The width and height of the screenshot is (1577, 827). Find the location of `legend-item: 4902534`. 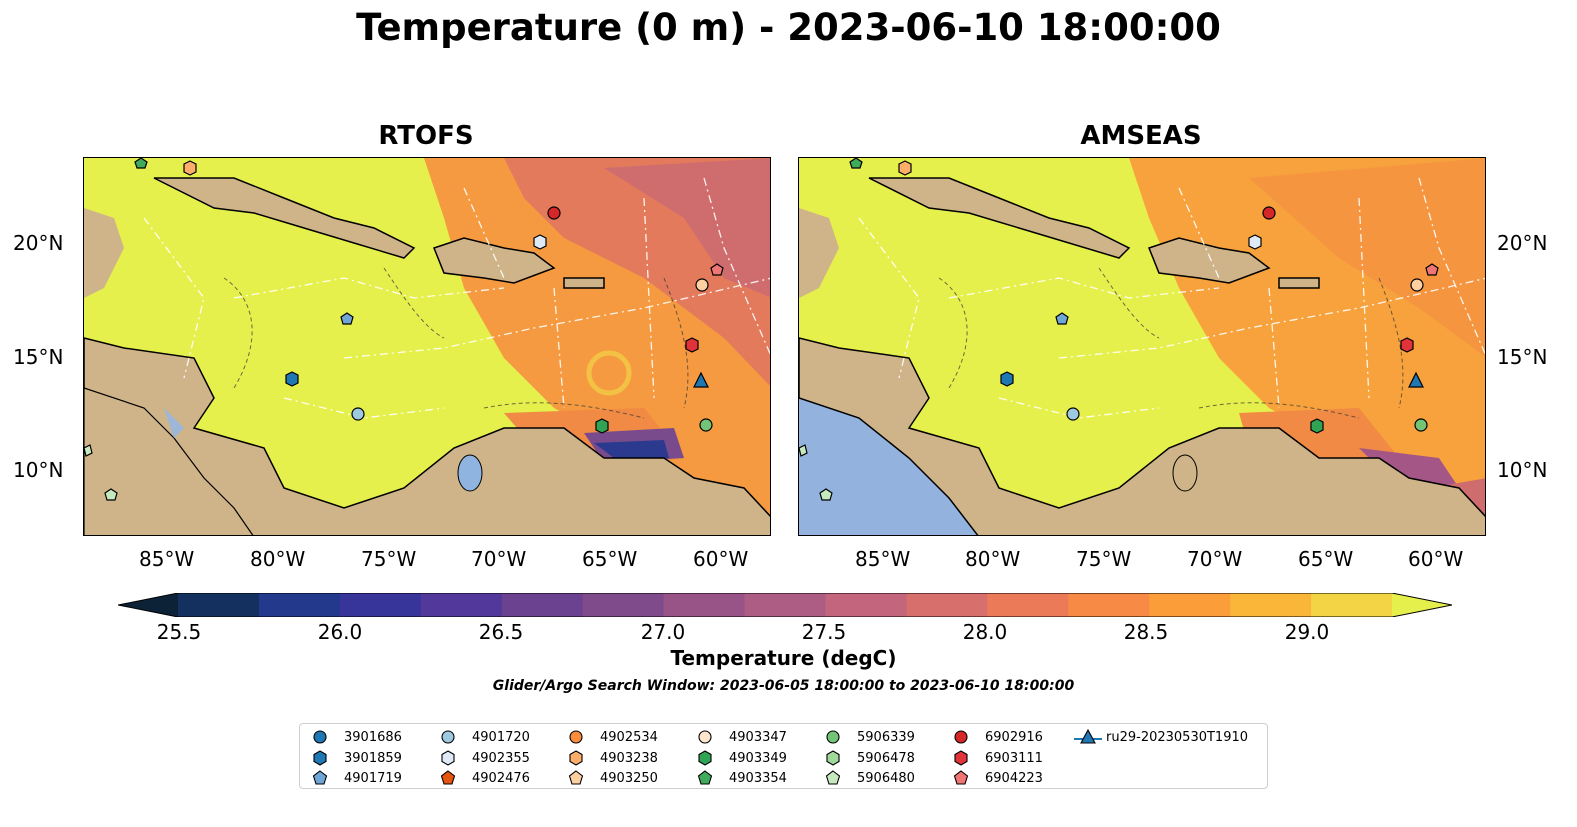

legend-item: 4902534 is located at coordinates (628, 738).